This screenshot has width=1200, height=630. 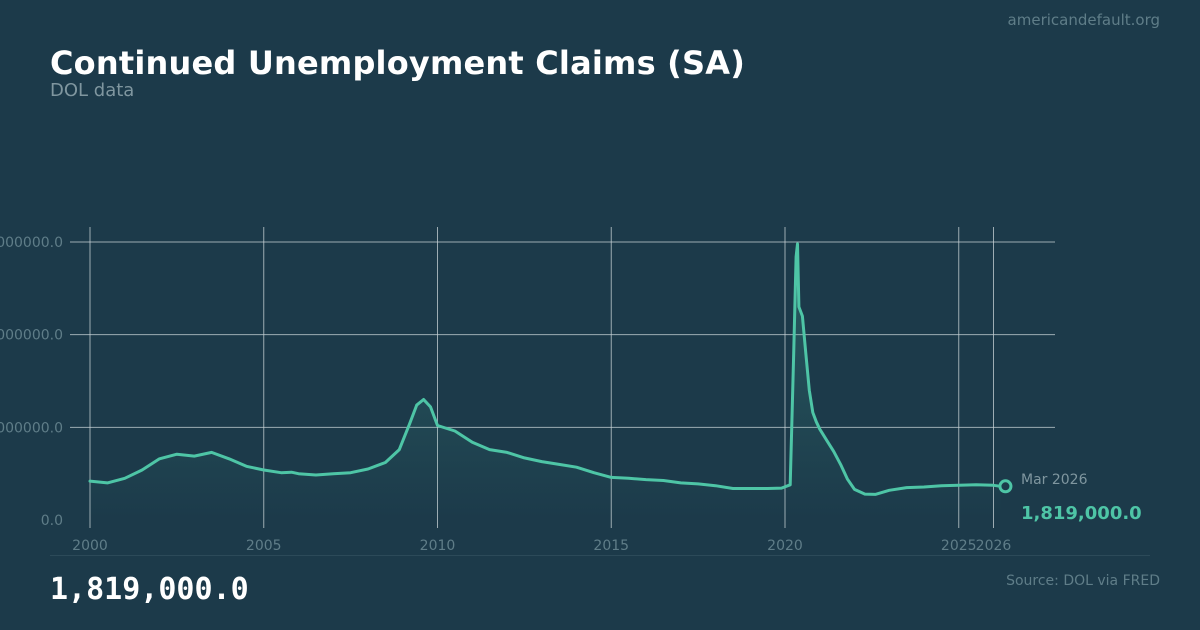 What do you see at coordinates (785, 546) in the screenshot?
I see `x-tick-label: 2020` at bounding box center [785, 546].